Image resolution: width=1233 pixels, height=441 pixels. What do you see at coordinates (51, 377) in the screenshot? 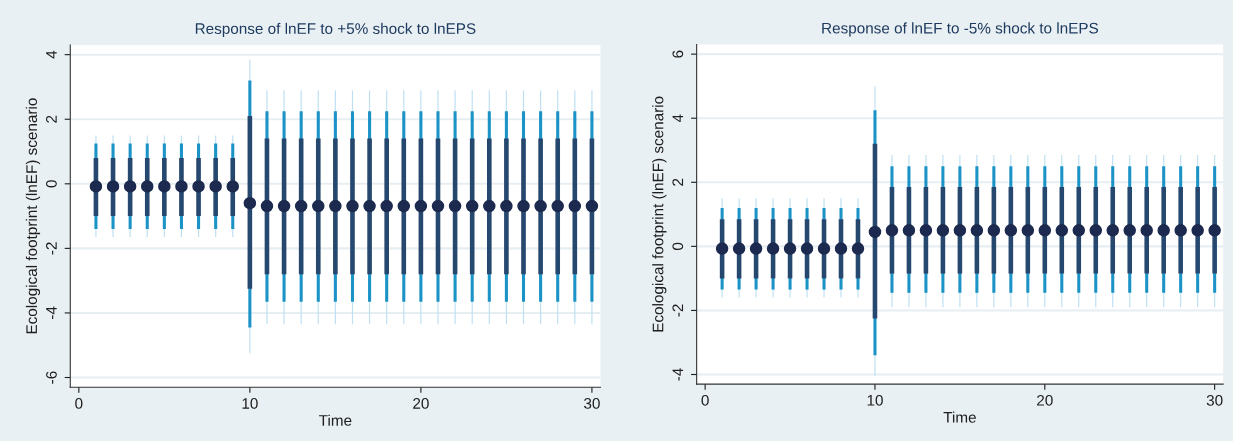
I see `y-tick-label: -6` at bounding box center [51, 377].